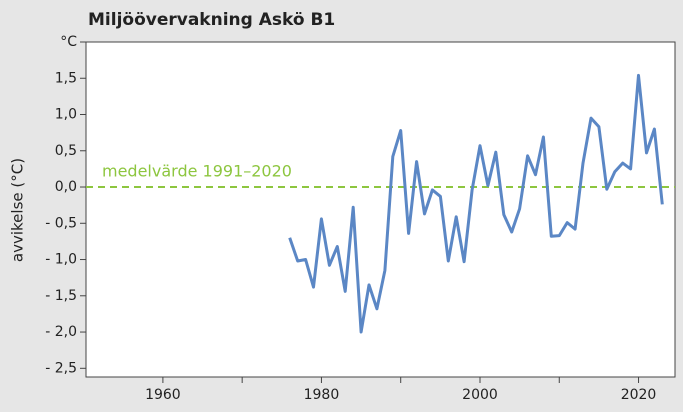 The height and width of the screenshot is (412, 683). Describe the element at coordinates (66, 115) in the screenshot. I see `y-tick-label: 1,0` at that location.